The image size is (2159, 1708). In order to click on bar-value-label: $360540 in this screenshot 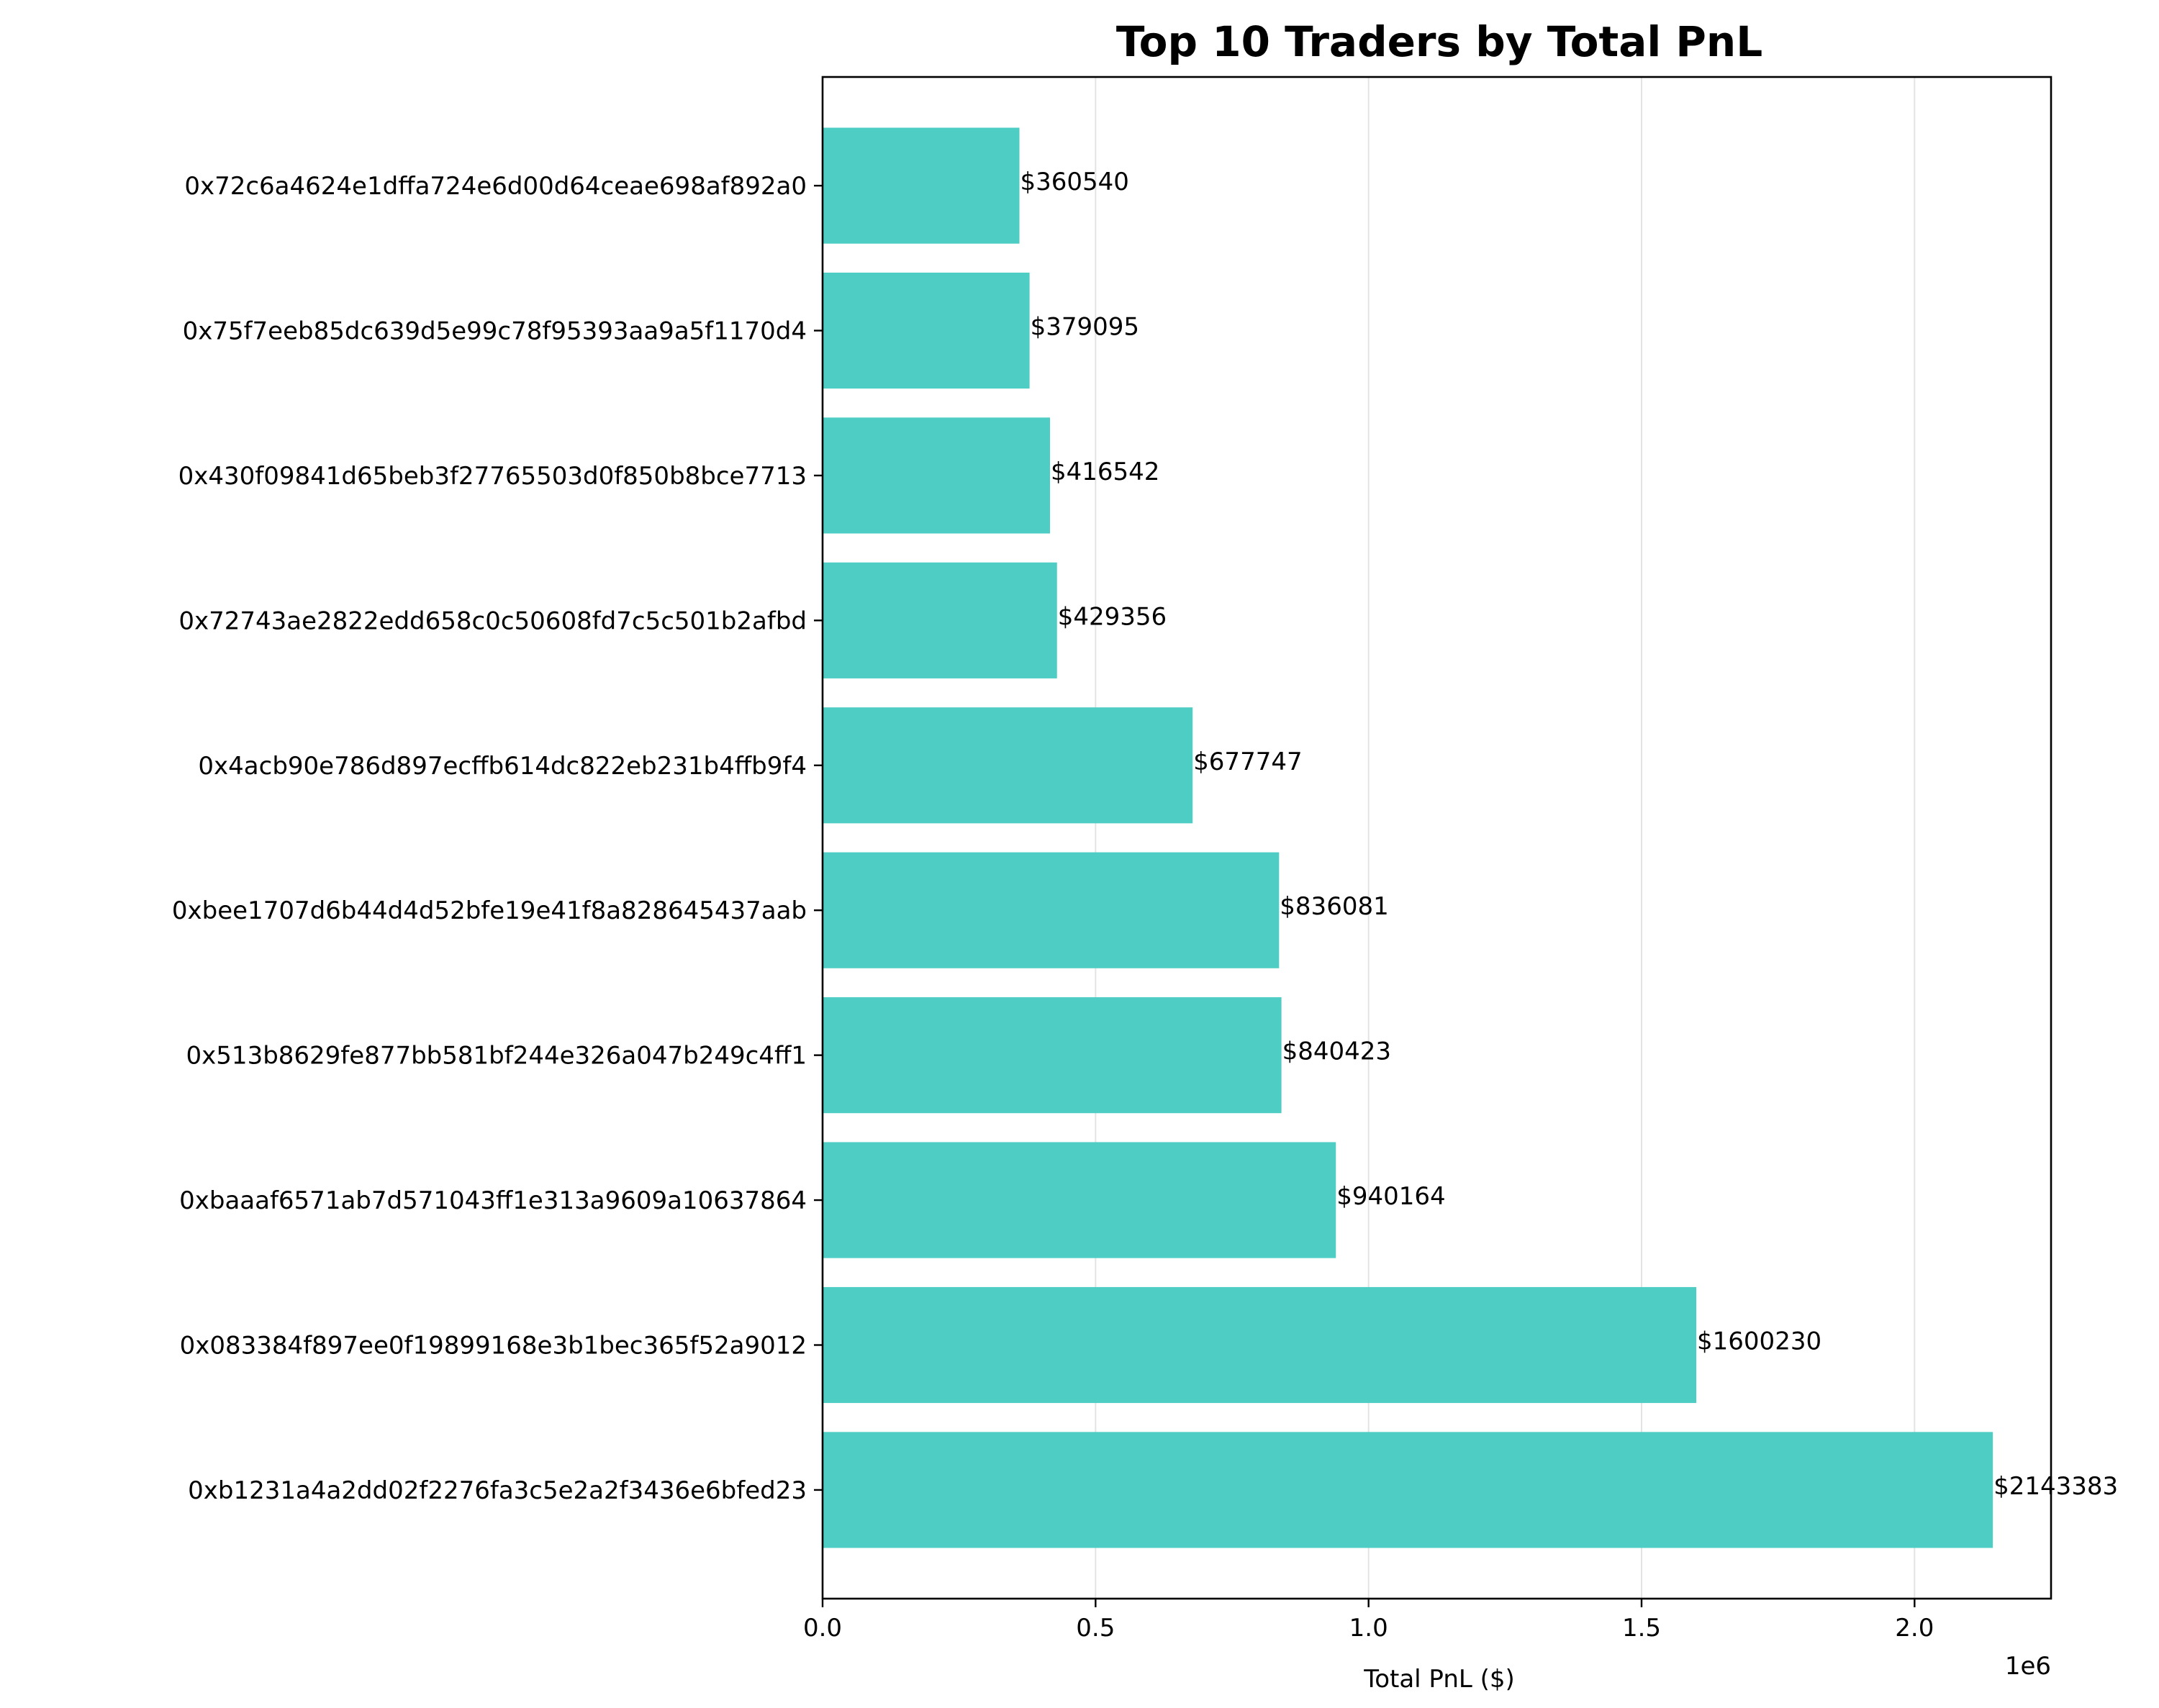, I will do `click(1075, 182)`.